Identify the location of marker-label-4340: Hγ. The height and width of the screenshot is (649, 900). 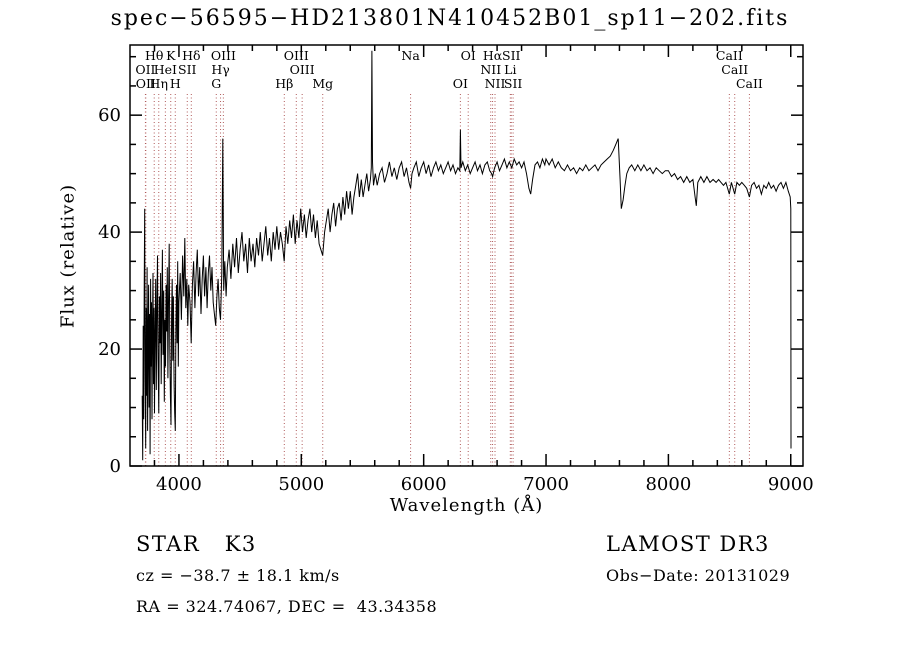
(220, 69).